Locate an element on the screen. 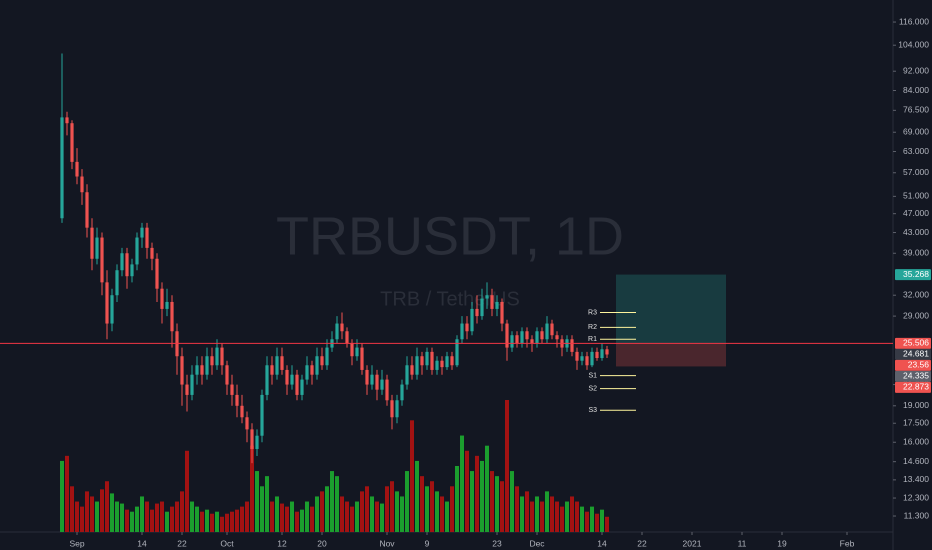  y-tick-label: 104.000 is located at coordinates (913, 44).